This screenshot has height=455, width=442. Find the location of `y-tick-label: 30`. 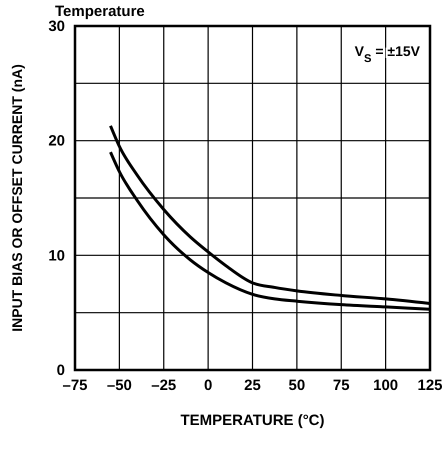

y-tick-label: 30 is located at coordinates (56, 26).